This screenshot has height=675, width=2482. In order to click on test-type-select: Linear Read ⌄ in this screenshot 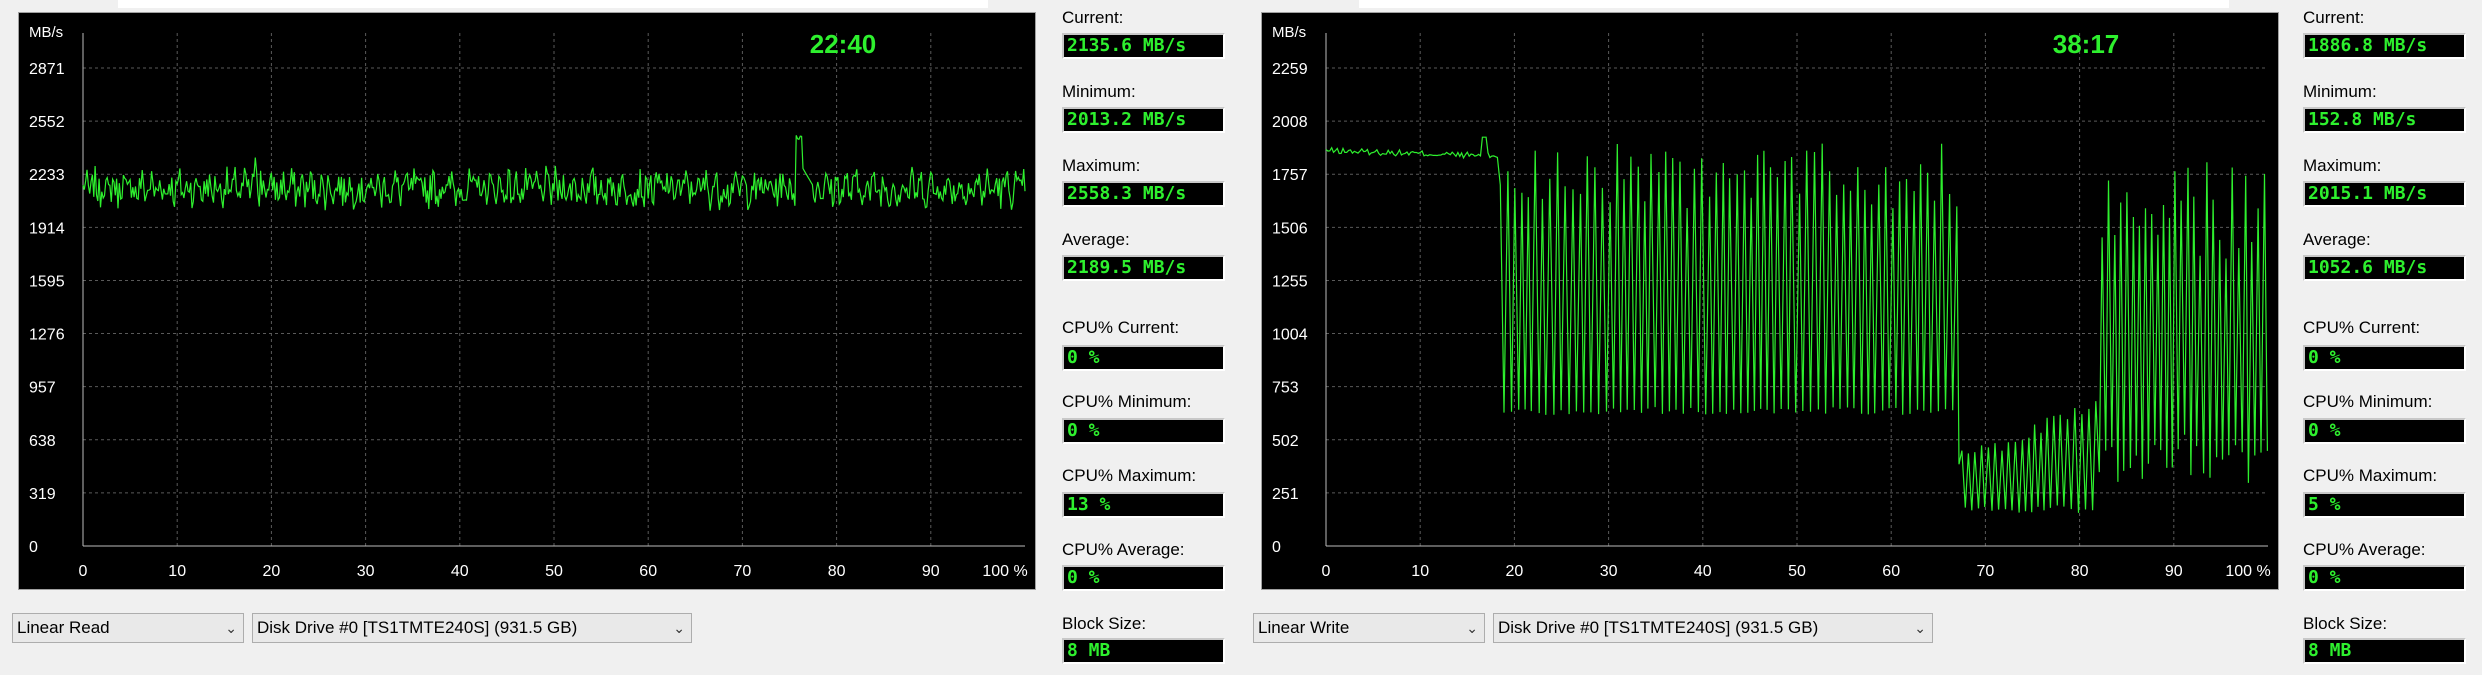, I will do `click(128, 628)`.